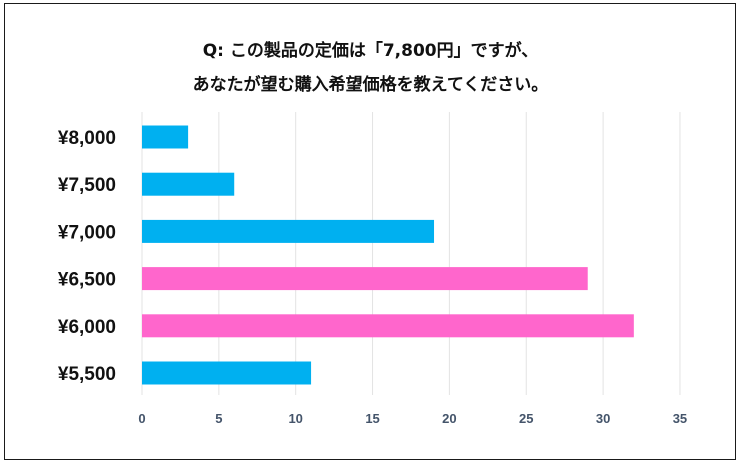 Image resolution: width=741 pixels, height=465 pixels. What do you see at coordinates (87, 185) in the screenshot?
I see `category-label: ¥7,500` at bounding box center [87, 185].